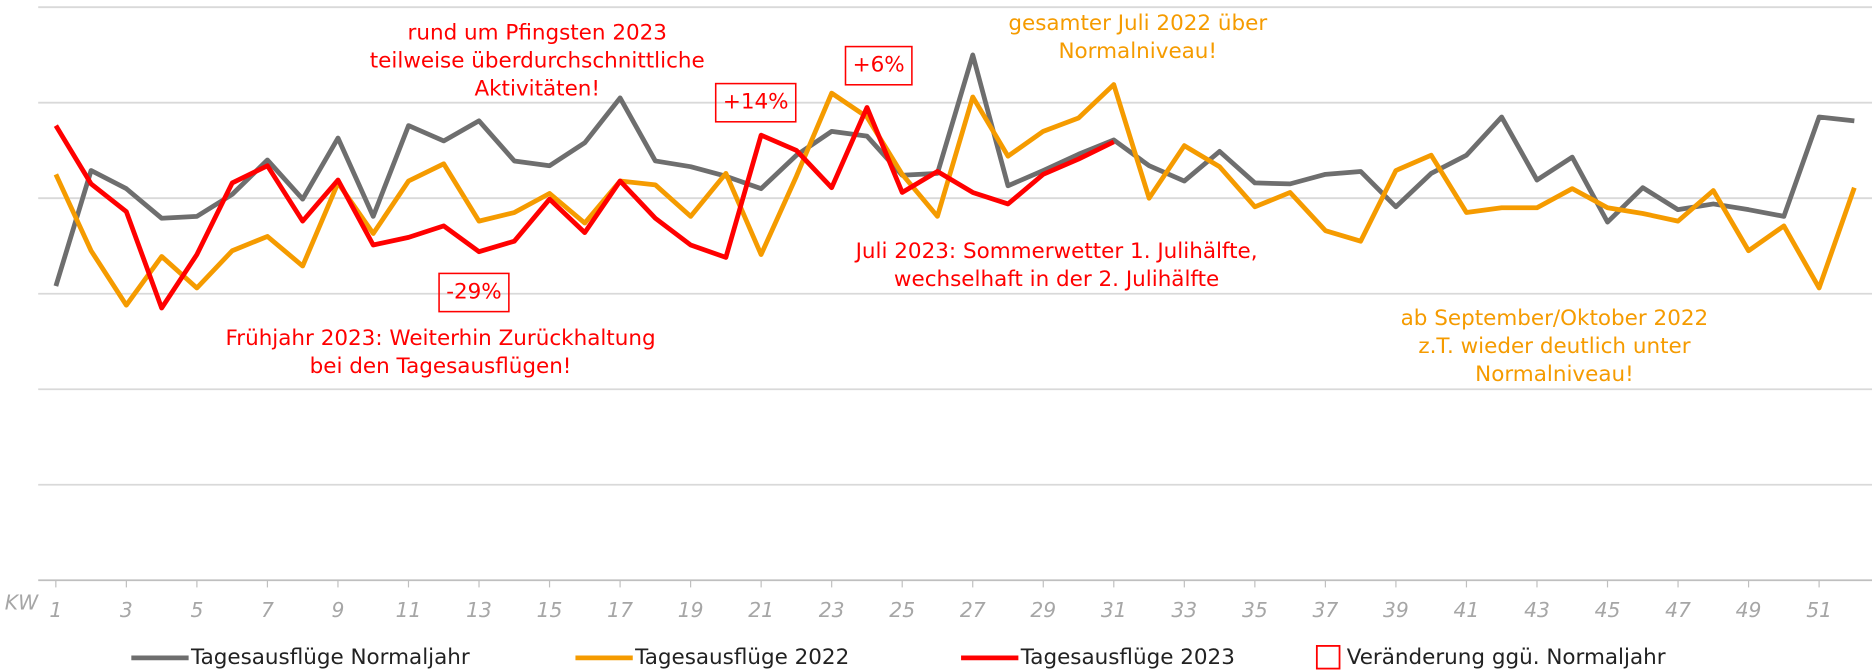 The height and width of the screenshot is (671, 1872). I want to click on legend-label: Tagesausflüge 2022, so click(741, 657).